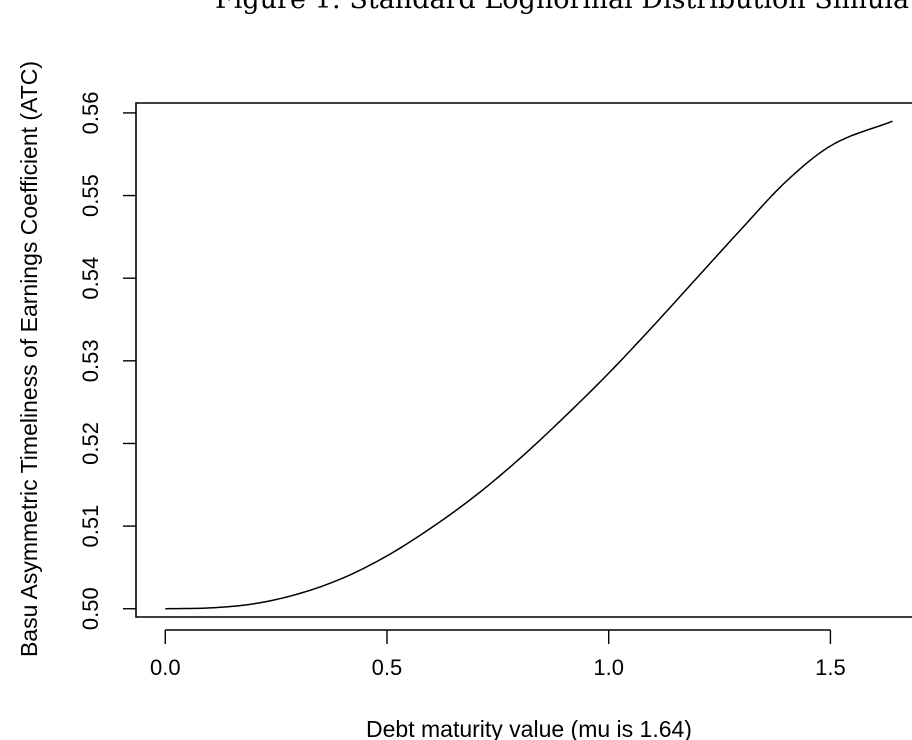 The height and width of the screenshot is (740, 912). I want to click on y-tick-label: 0.51, so click(90, 526).